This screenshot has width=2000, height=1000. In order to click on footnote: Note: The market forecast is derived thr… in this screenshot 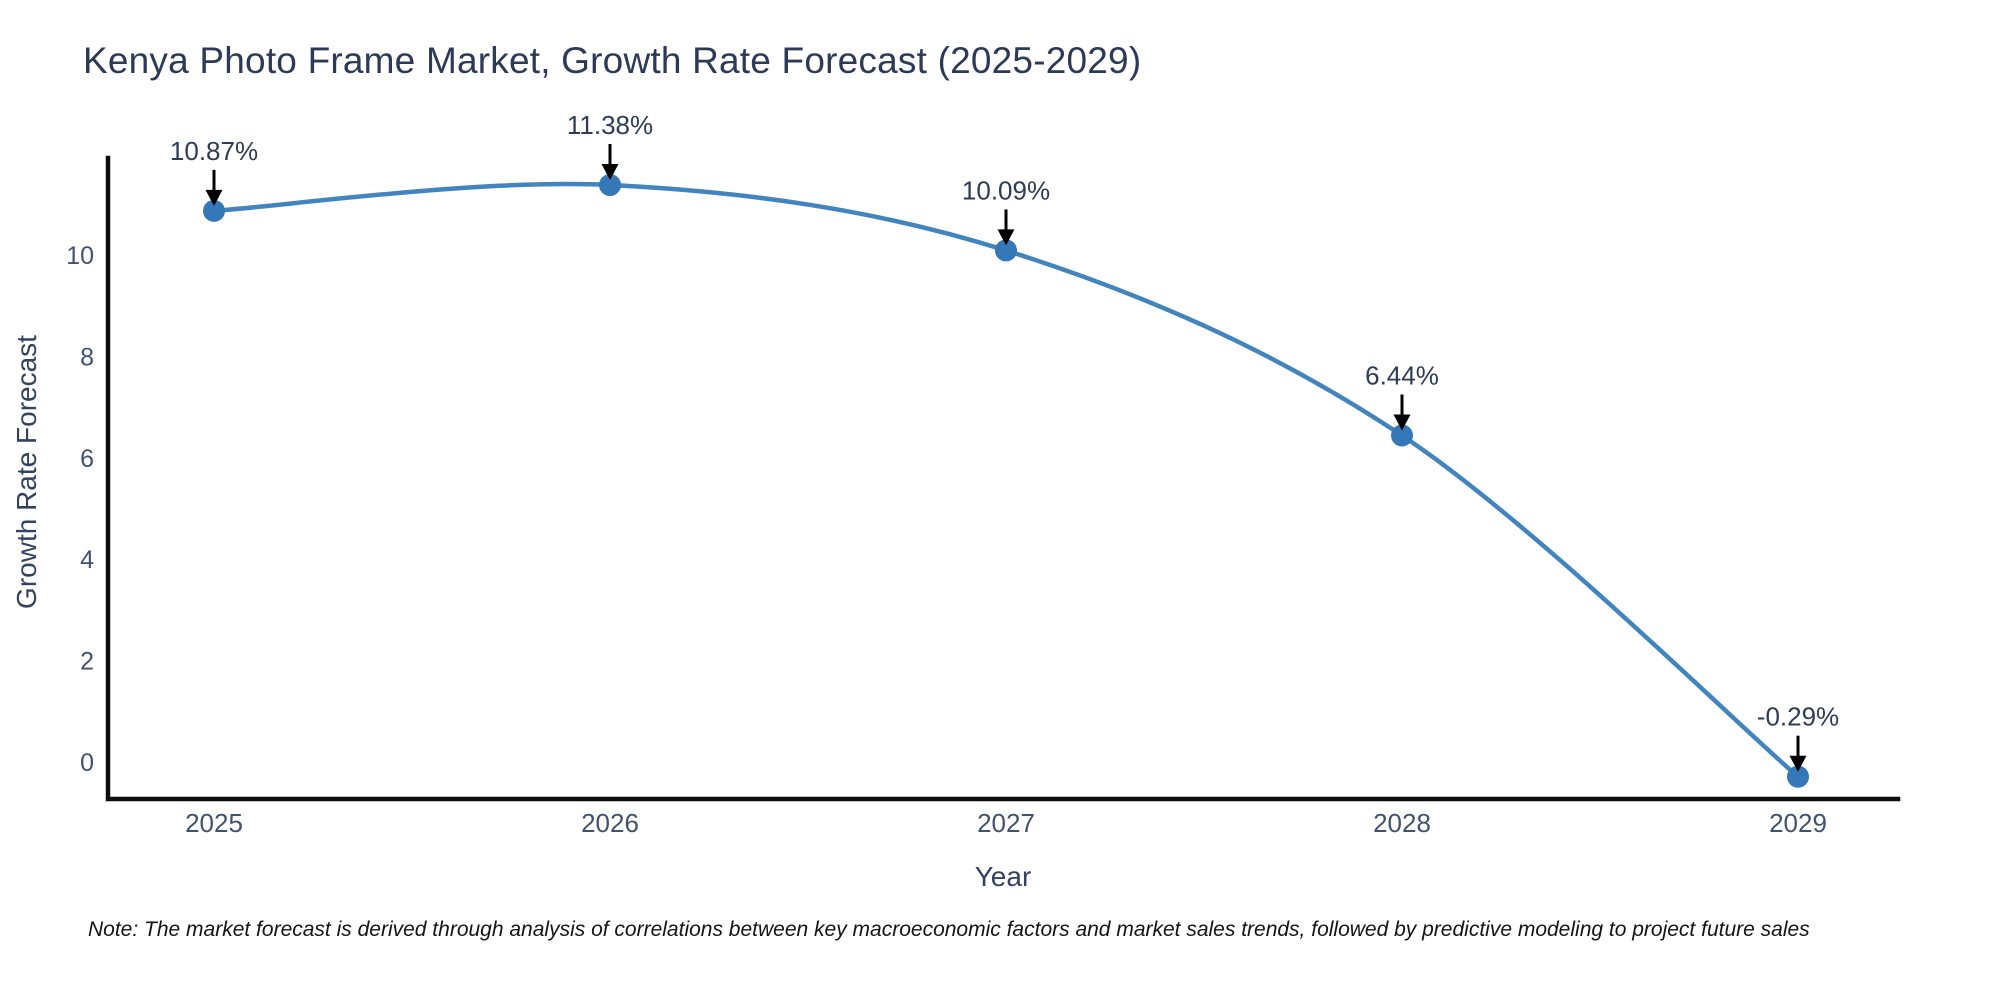, I will do `click(949, 929)`.